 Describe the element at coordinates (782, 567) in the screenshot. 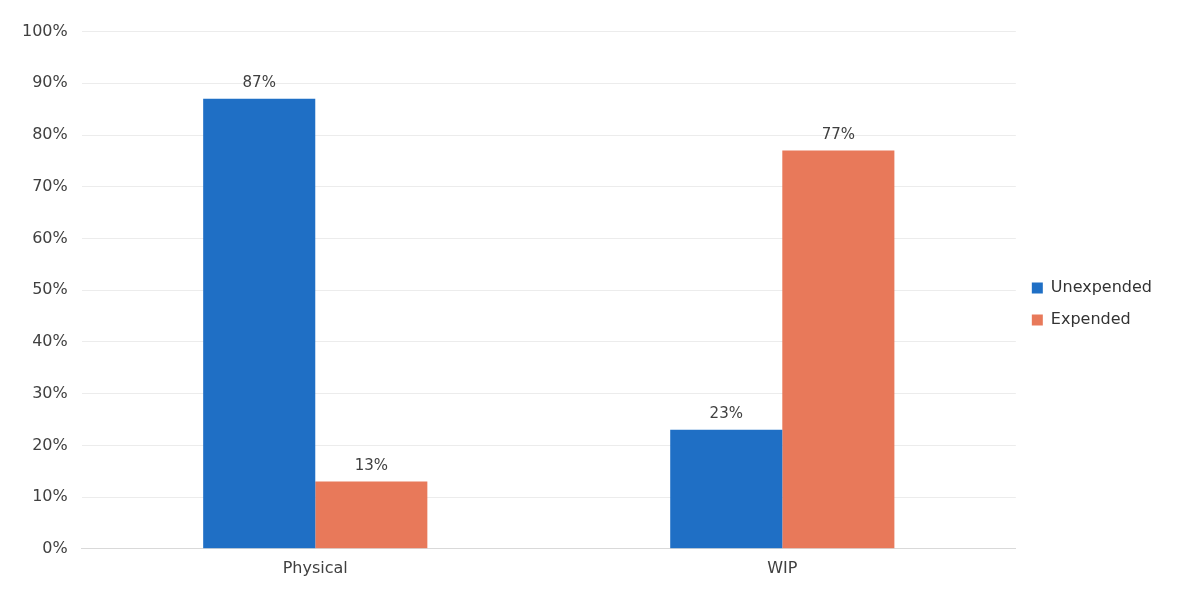

I see `x-tick-label: WIP` at that location.